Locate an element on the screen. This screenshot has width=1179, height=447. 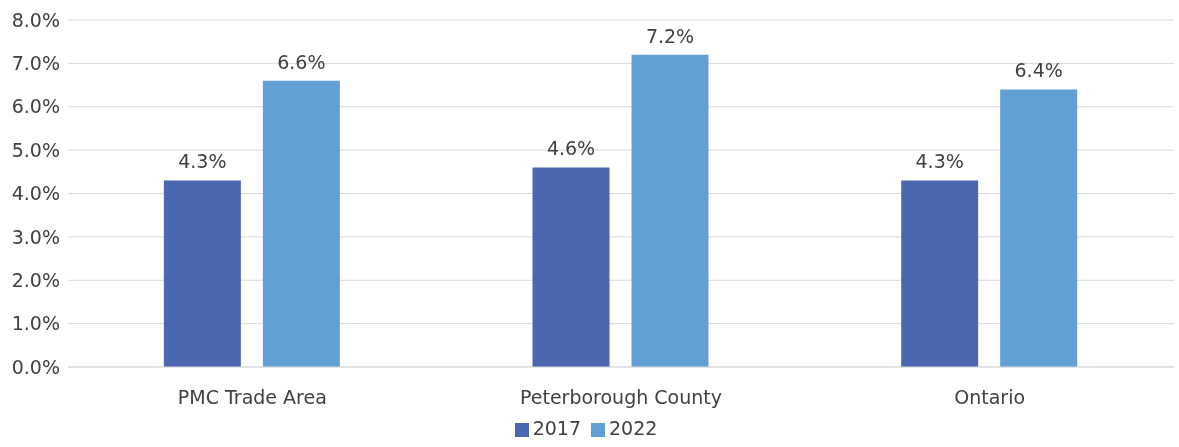
y-tick-label: 6.0% is located at coordinates (35, 106).